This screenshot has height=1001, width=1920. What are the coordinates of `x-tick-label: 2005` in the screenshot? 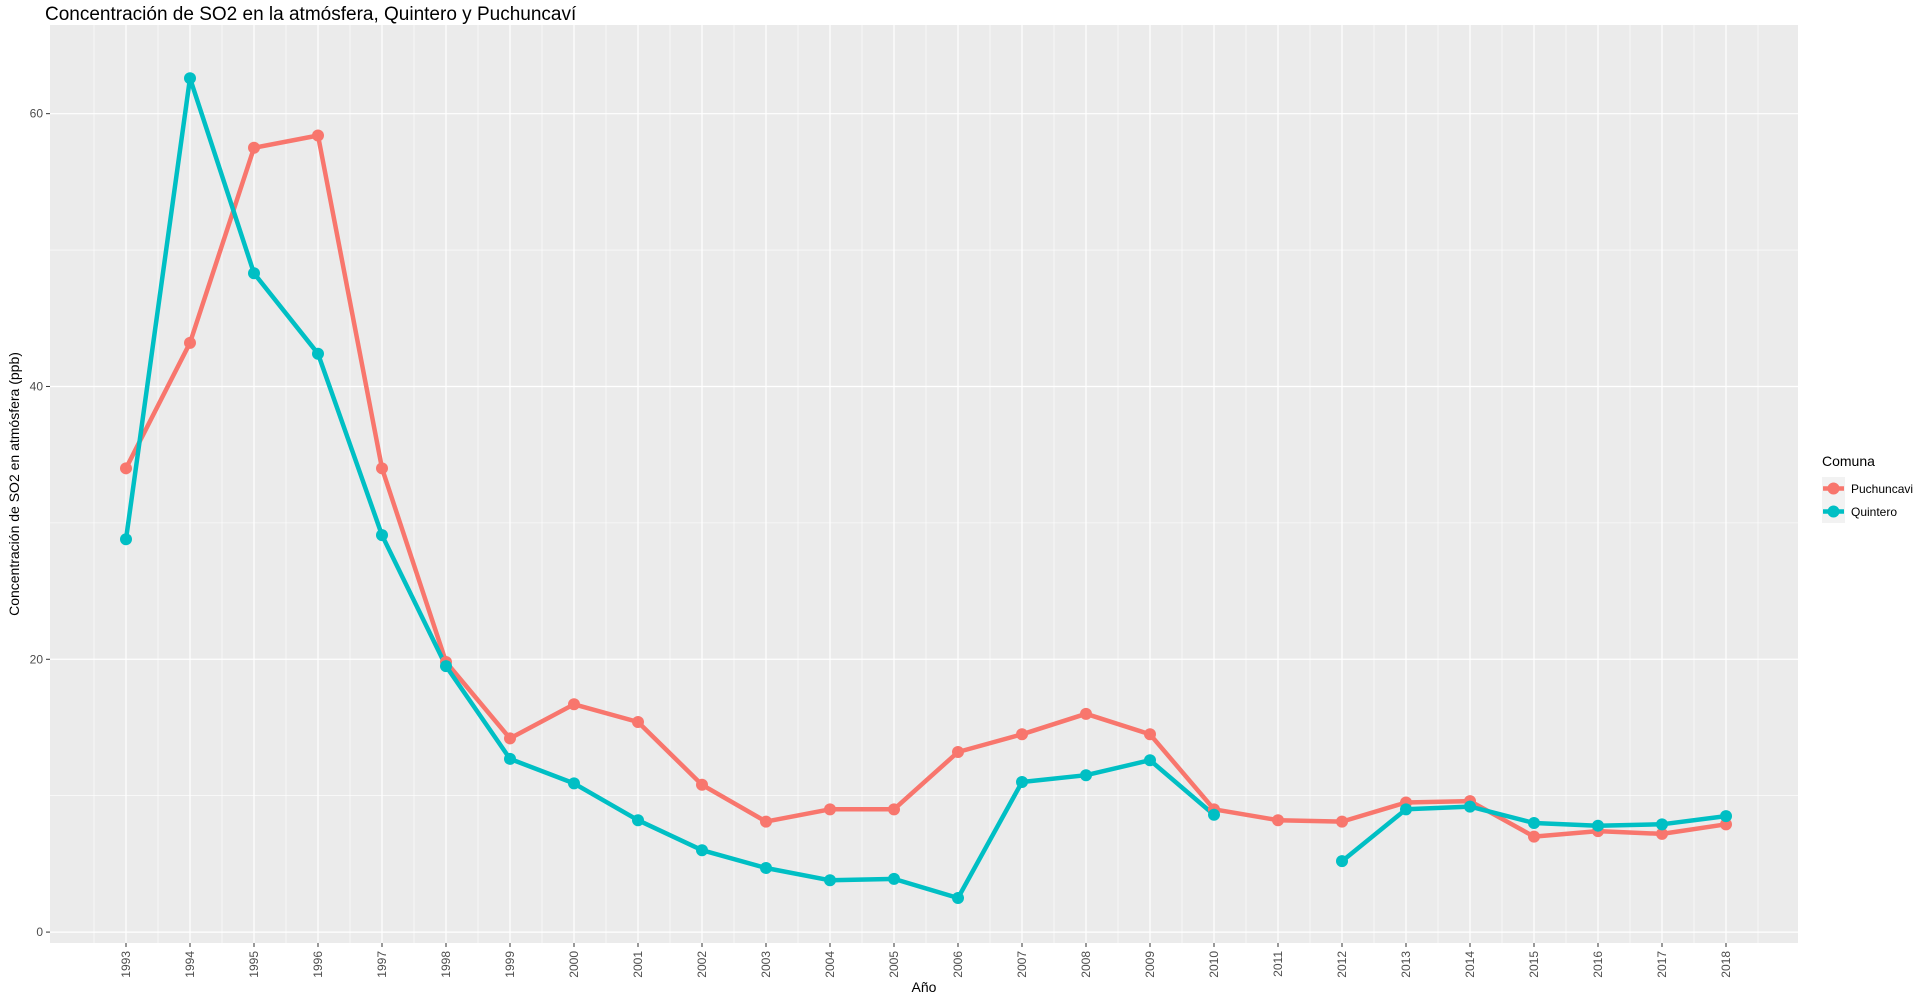 It's located at (894, 964).